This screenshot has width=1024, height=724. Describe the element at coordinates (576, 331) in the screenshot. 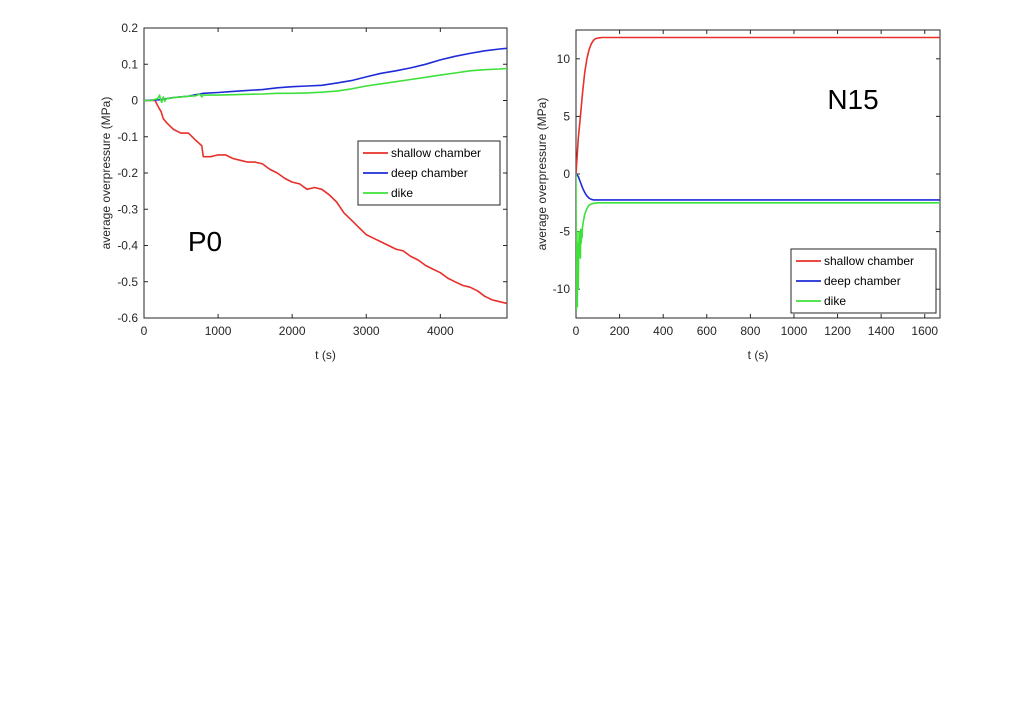

I see `right-x-tick-label: 0` at that location.